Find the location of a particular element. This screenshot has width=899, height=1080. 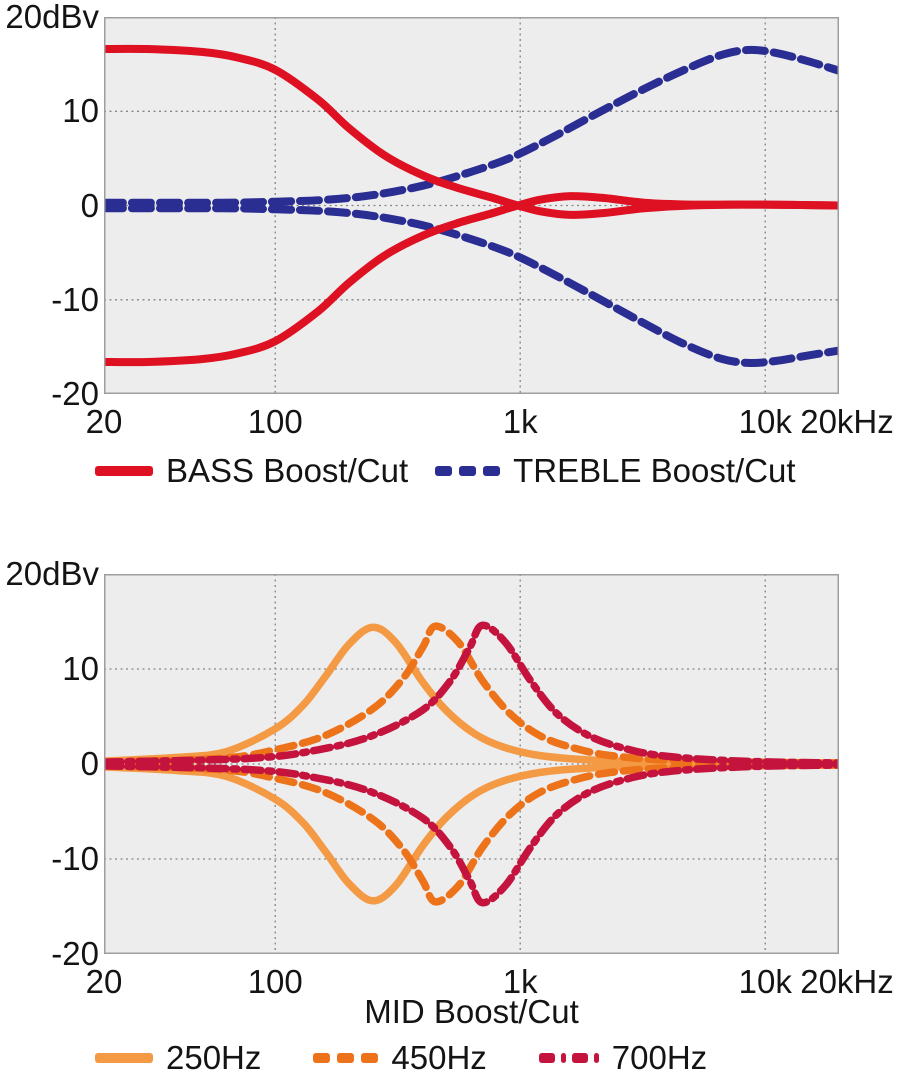

legend-label: TREBLE Boost/Cut is located at coordinates (654, 470).